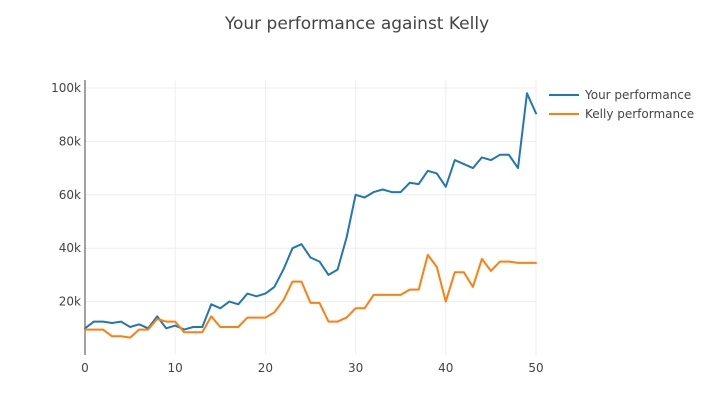 The height and width of the screenshot is (408, 715). I want to click on legend-label: Your performance, so click(637, 95).